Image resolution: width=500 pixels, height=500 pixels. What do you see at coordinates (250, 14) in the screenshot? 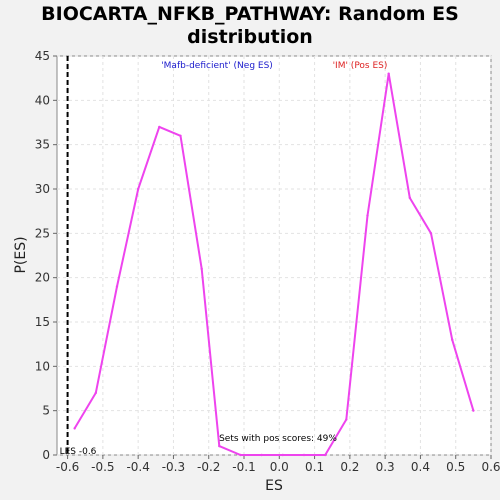
I see `chart-title-line1: BIOCARTA_NFKB_PATHWAY: Random ES` at bounding box center [250, 14].